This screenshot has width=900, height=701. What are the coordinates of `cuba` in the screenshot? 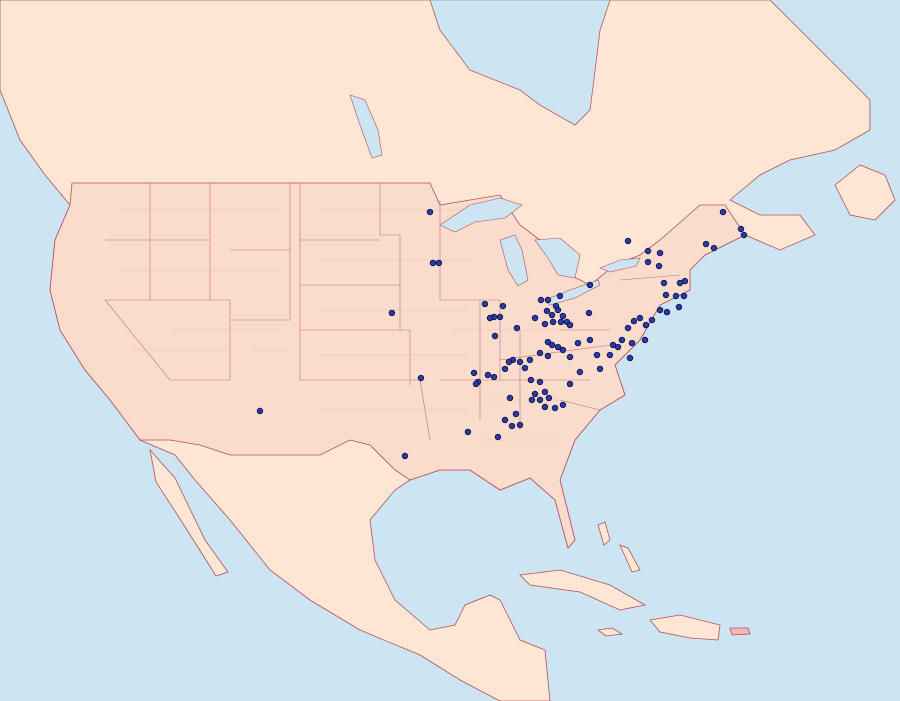 It's located at (583, 590).